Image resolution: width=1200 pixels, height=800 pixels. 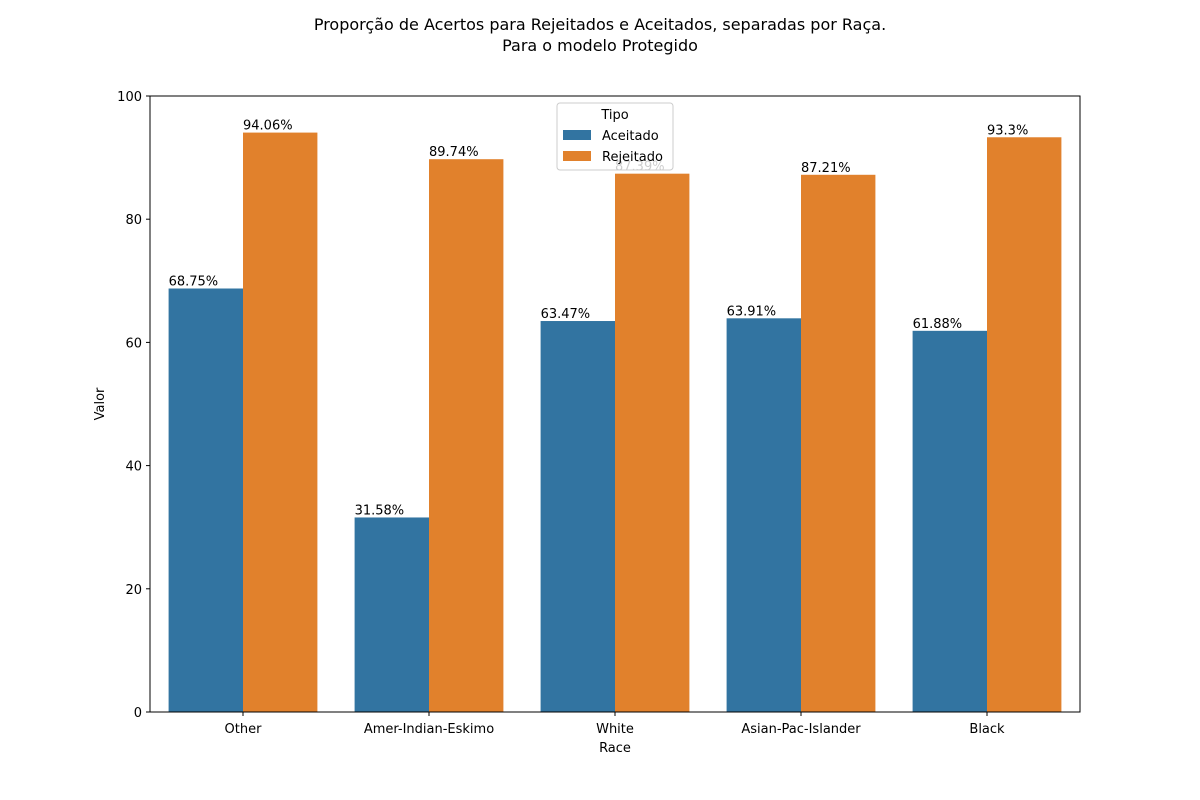 I want to click on legend: Tipo Aceitado Rejeitado, so click(x=615, y=136).